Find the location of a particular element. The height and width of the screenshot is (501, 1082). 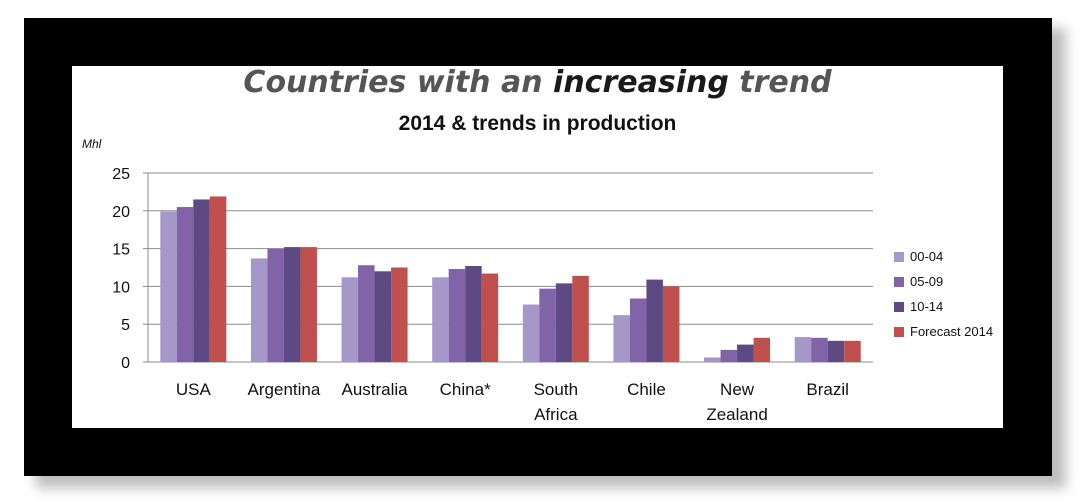

y-tick-label: 20 is located at coordinates (121, 212).